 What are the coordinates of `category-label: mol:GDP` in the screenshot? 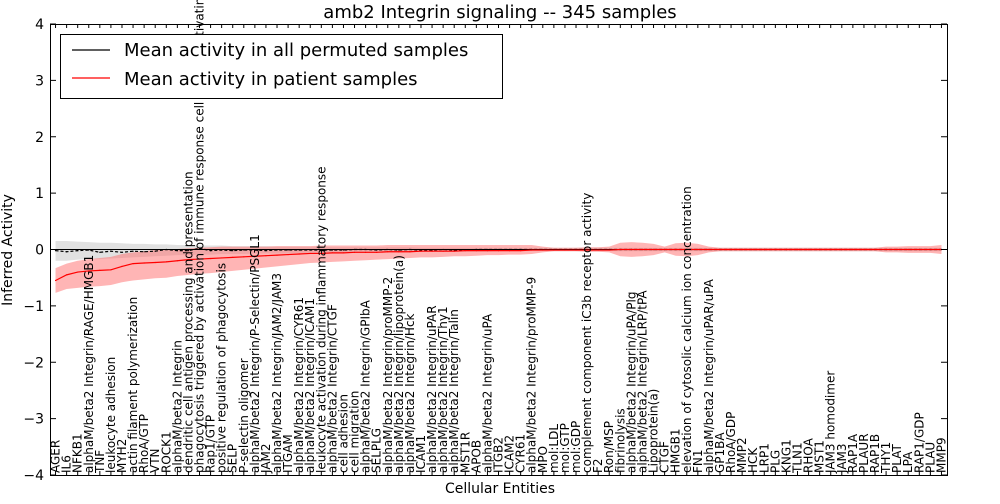 It's located at (576, 447).